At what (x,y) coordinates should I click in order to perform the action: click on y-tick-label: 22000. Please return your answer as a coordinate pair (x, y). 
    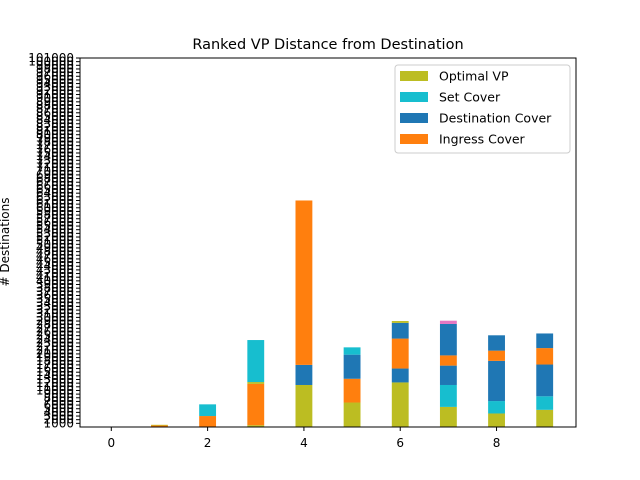
    Looking at the image, I should click on (55, 347).